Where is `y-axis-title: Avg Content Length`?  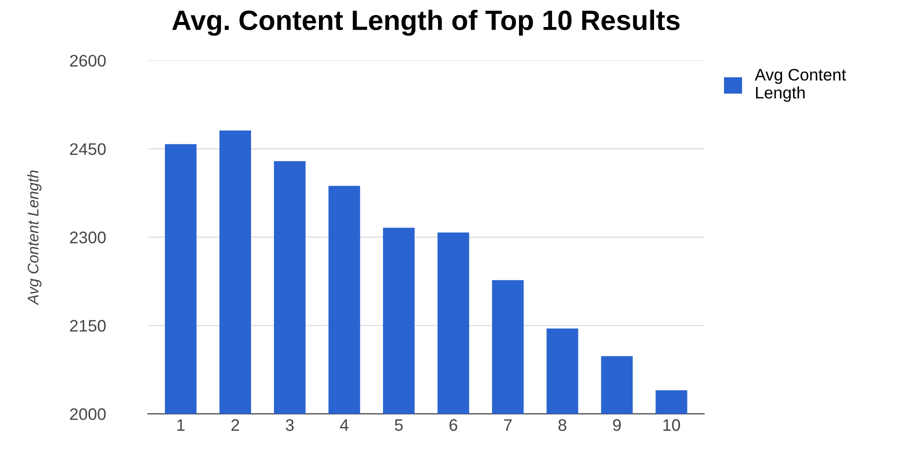
y-axis-title: Avg Content Length is located at coordinates (34, 238).